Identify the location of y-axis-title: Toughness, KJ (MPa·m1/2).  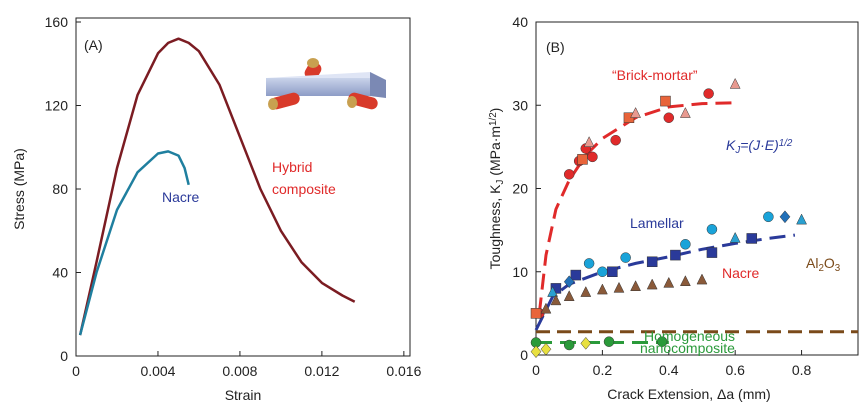
(496, 189).